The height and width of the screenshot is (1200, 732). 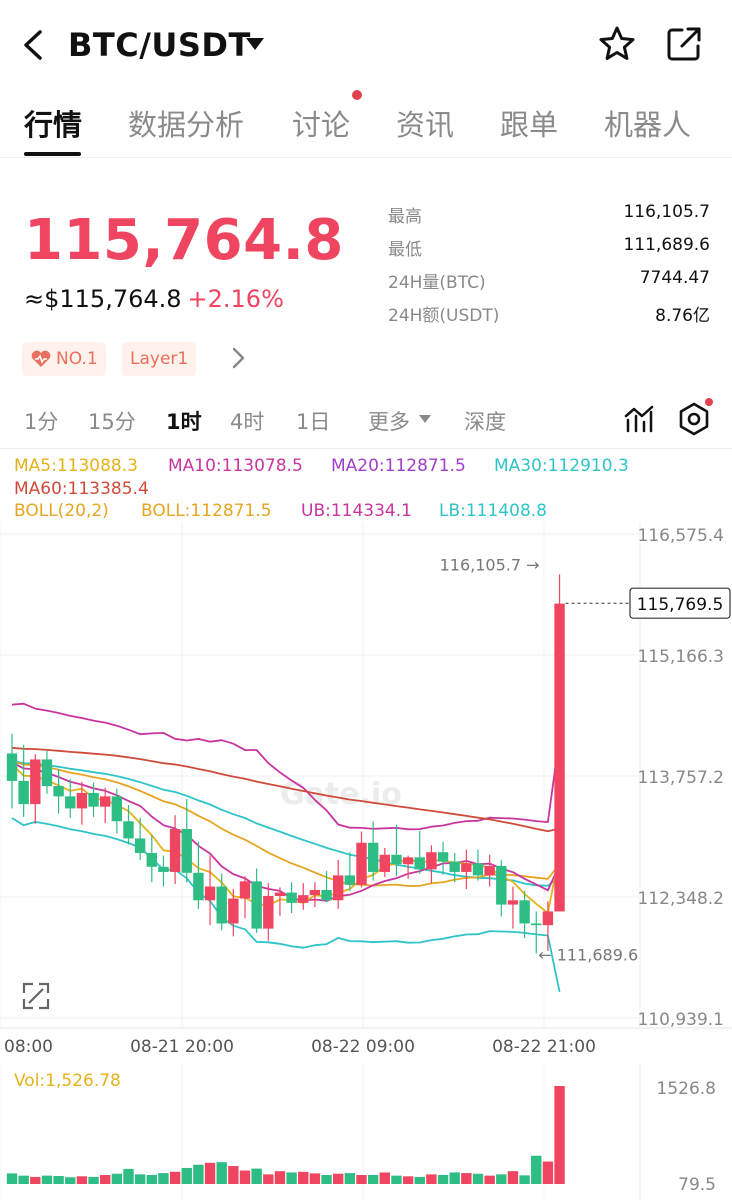 What do you see at coordinates (247, 422) in the screenshot?
I see `timeframe-4h: 4时` at bounding box center [247, 422].